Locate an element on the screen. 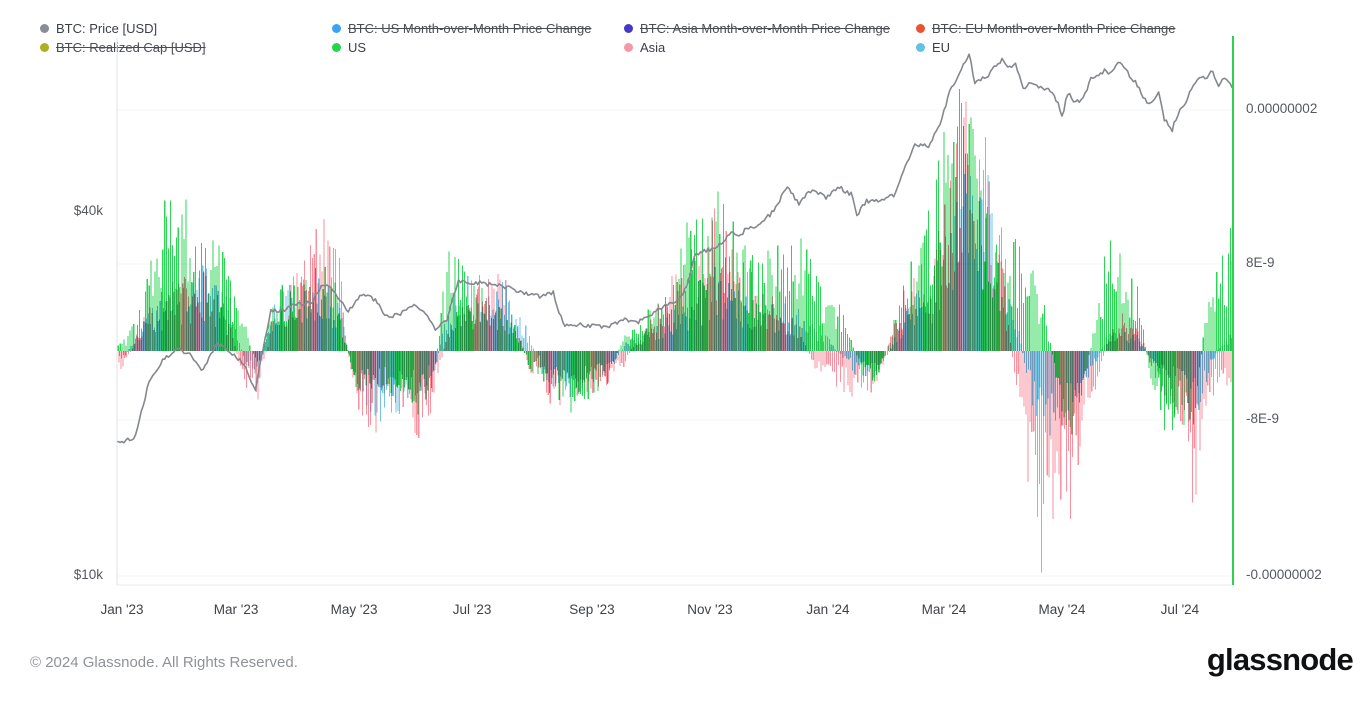 The width and height of the screenshot is (1371, 706). x-axis-tick: Nov '23 is located at coordinates (710, 609).